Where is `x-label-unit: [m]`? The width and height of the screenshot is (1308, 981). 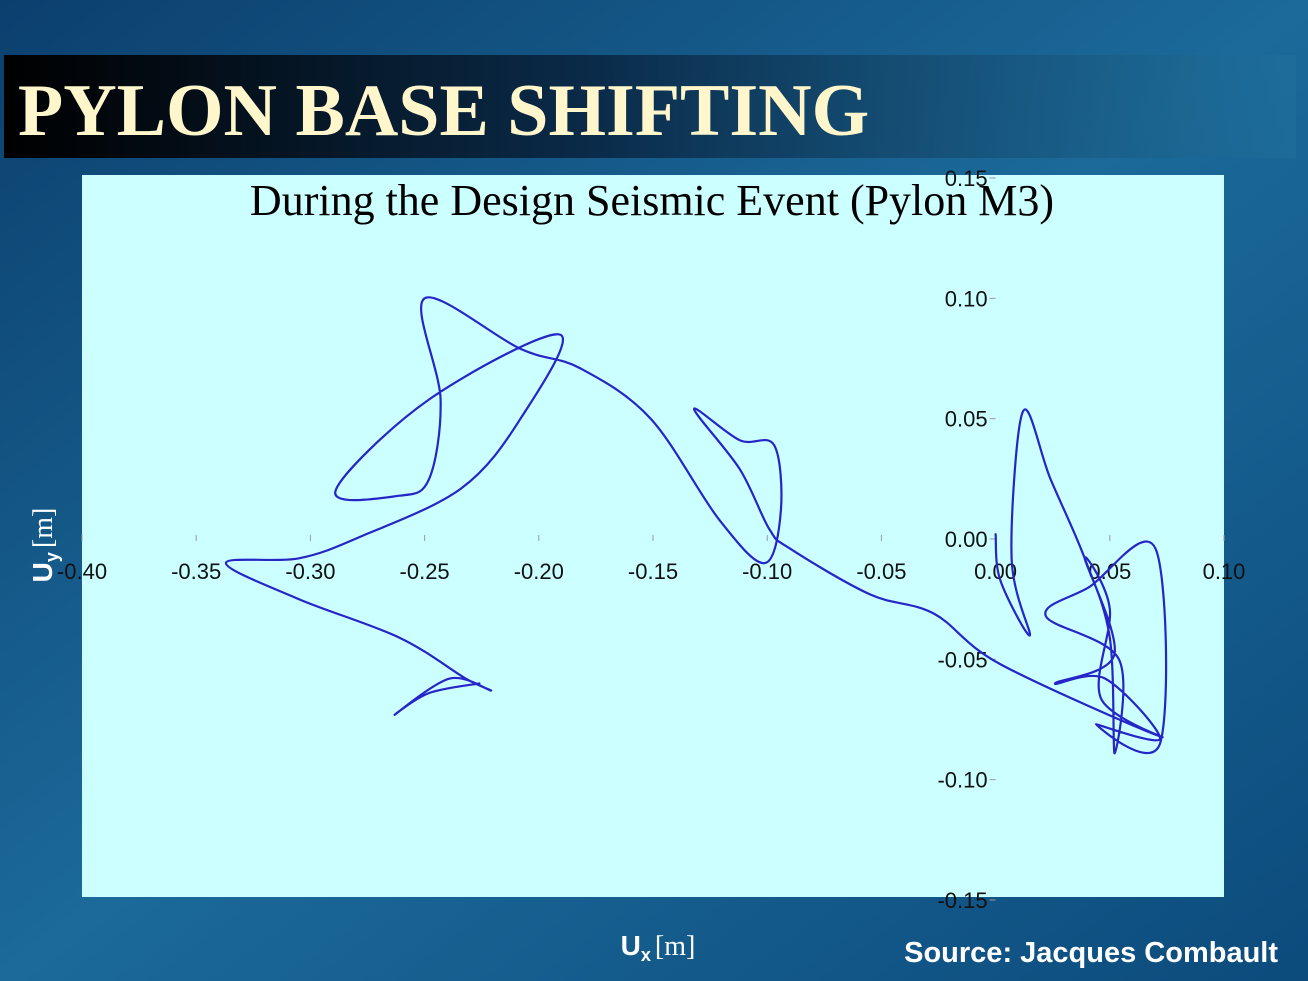
x-label-unit: [m] is located at coordinates (675, 946).